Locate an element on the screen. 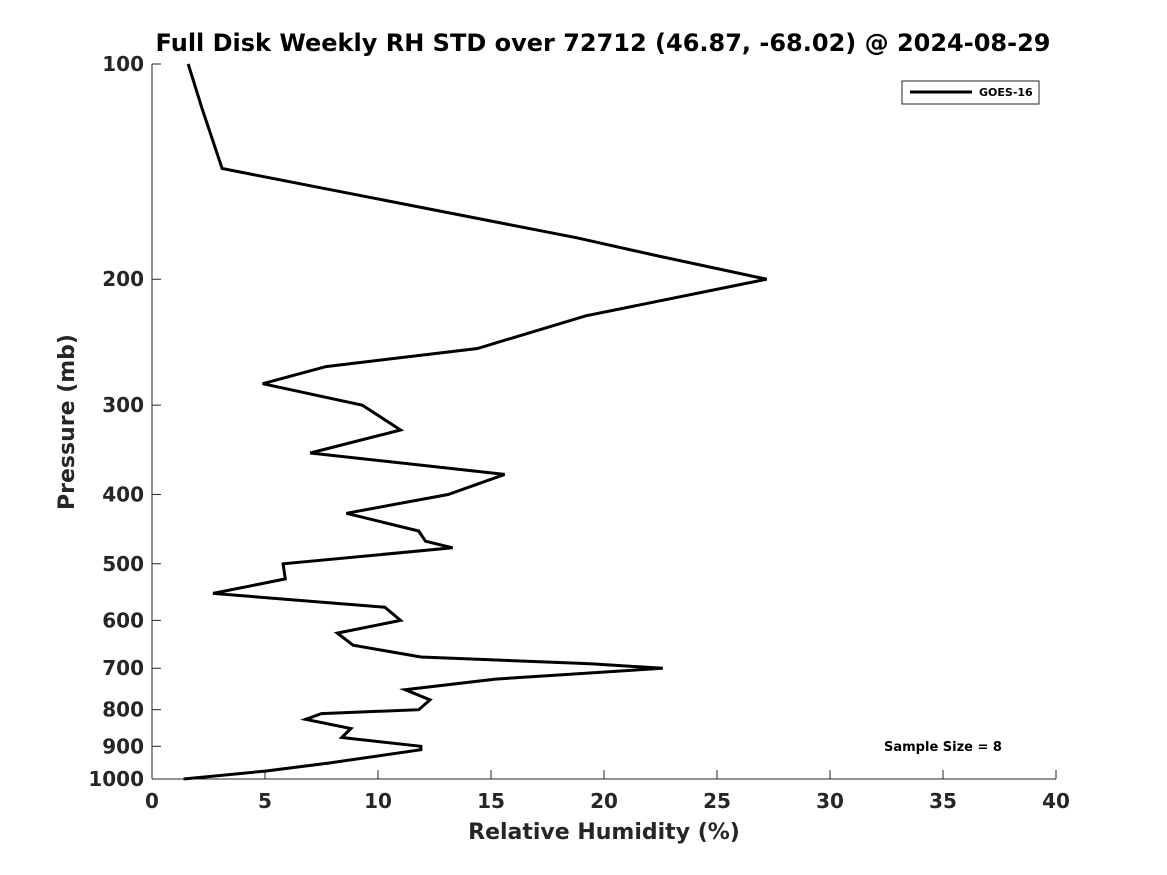 This screenshot has height=875, width=1167. legend: GOES-16 is located at coordinates (970, 92).